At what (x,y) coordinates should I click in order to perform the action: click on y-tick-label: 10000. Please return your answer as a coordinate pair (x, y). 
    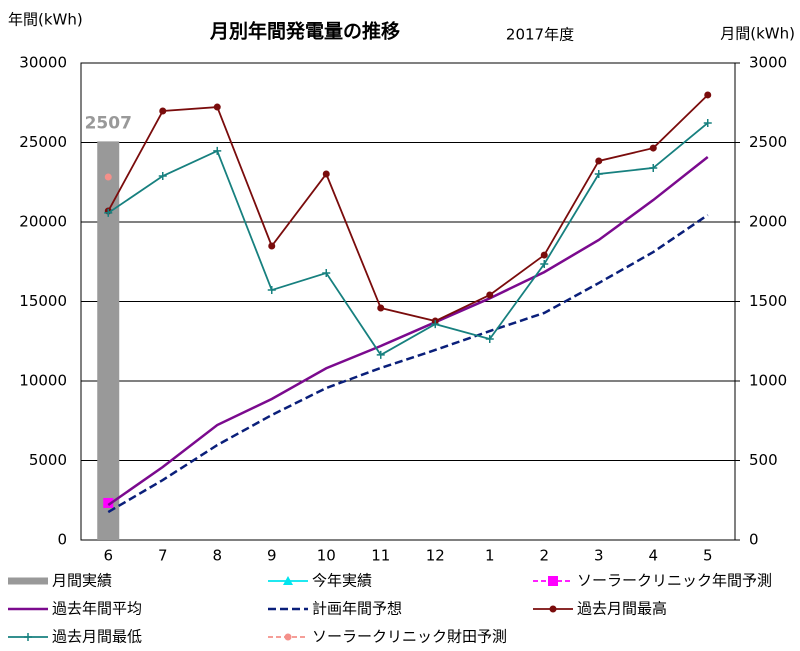
    Looking at the image, I should click on (43, 381).